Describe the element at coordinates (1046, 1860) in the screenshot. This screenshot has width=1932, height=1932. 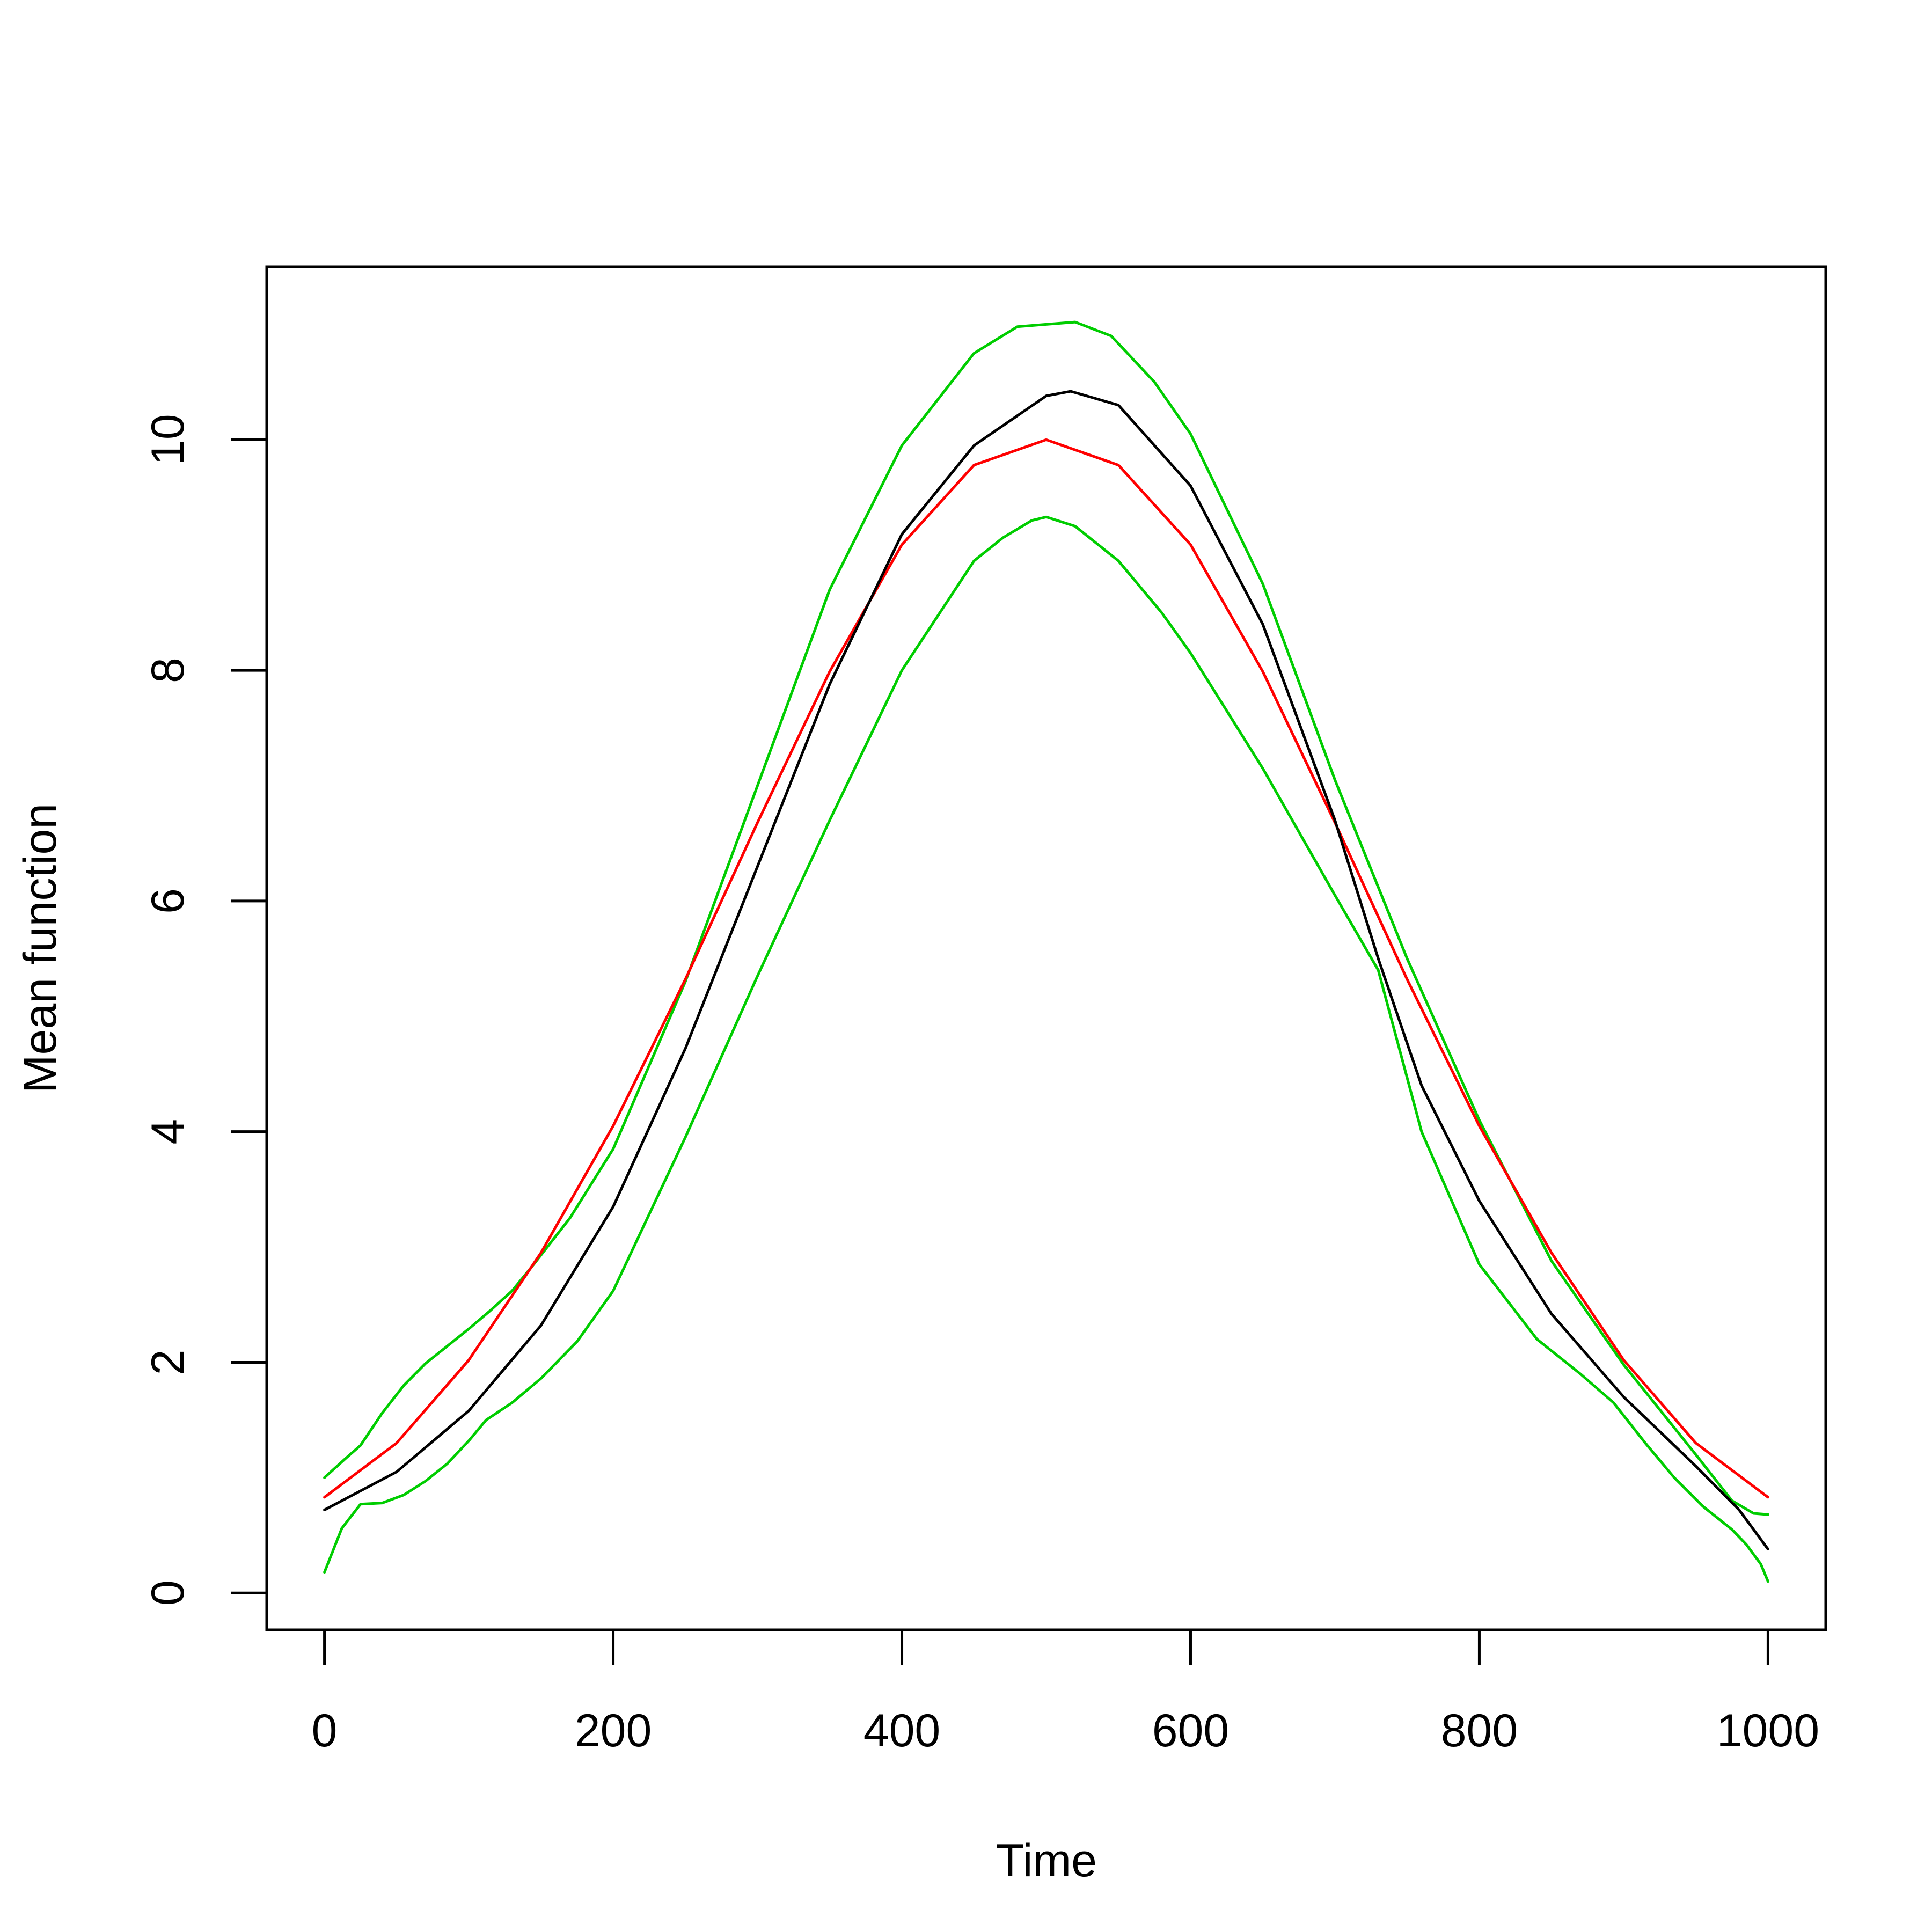
I see `x-axis-title: Time` at that location.